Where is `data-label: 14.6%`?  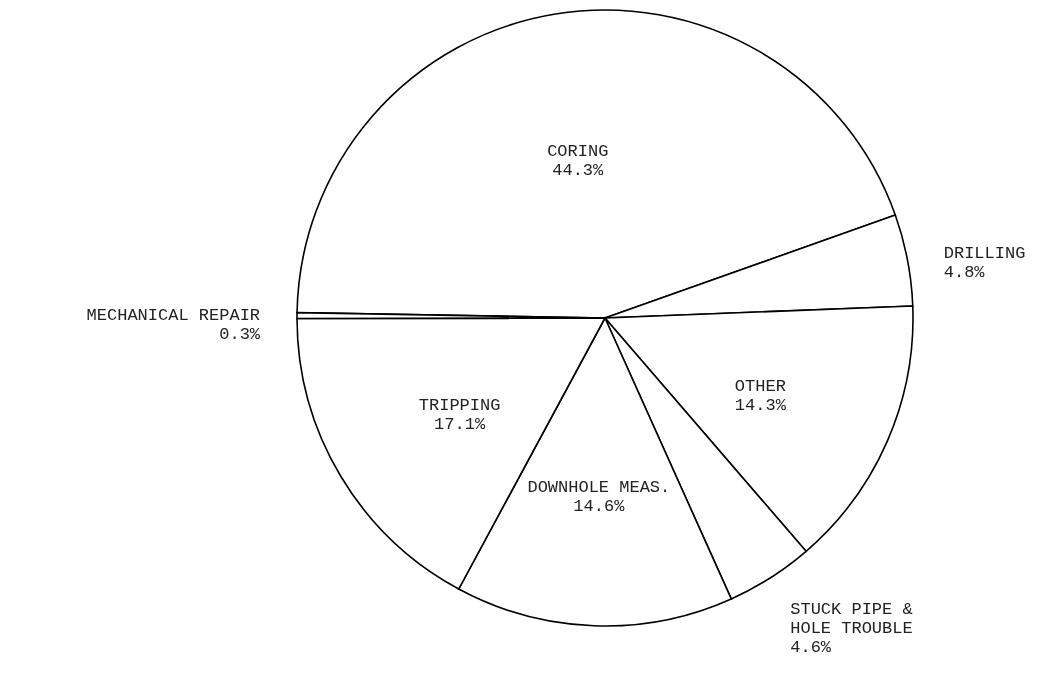
data-label: 14.6% is located at coordinates (599, 507).